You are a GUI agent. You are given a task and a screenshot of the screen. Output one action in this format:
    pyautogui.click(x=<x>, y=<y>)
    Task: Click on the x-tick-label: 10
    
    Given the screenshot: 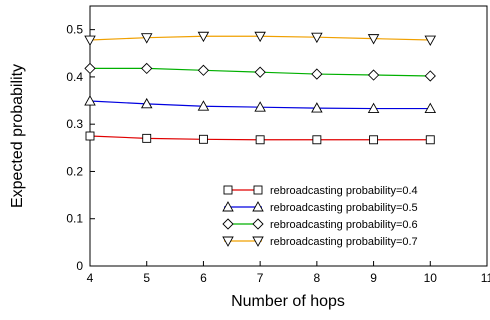 What is the action you would take?
    pyautogui.click(x=431, y=278)
    